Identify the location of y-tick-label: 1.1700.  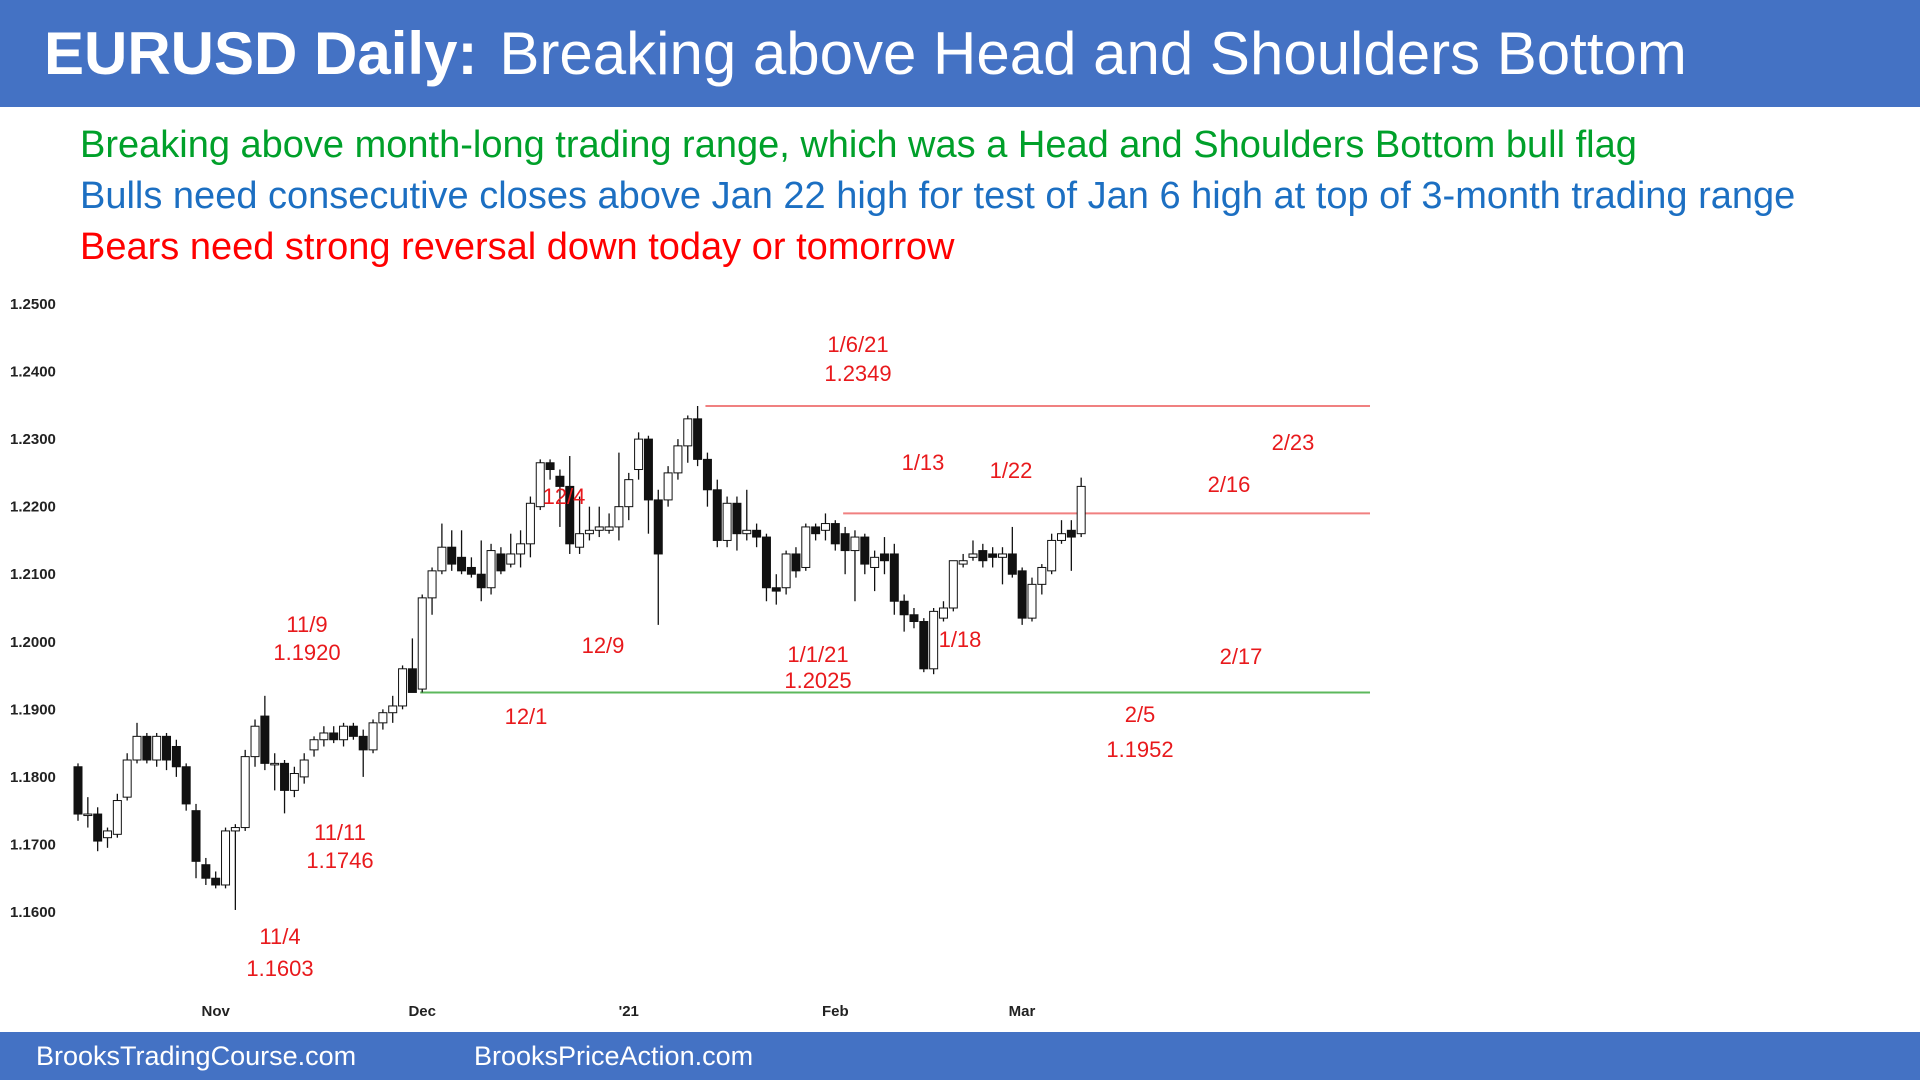
(33, 844).